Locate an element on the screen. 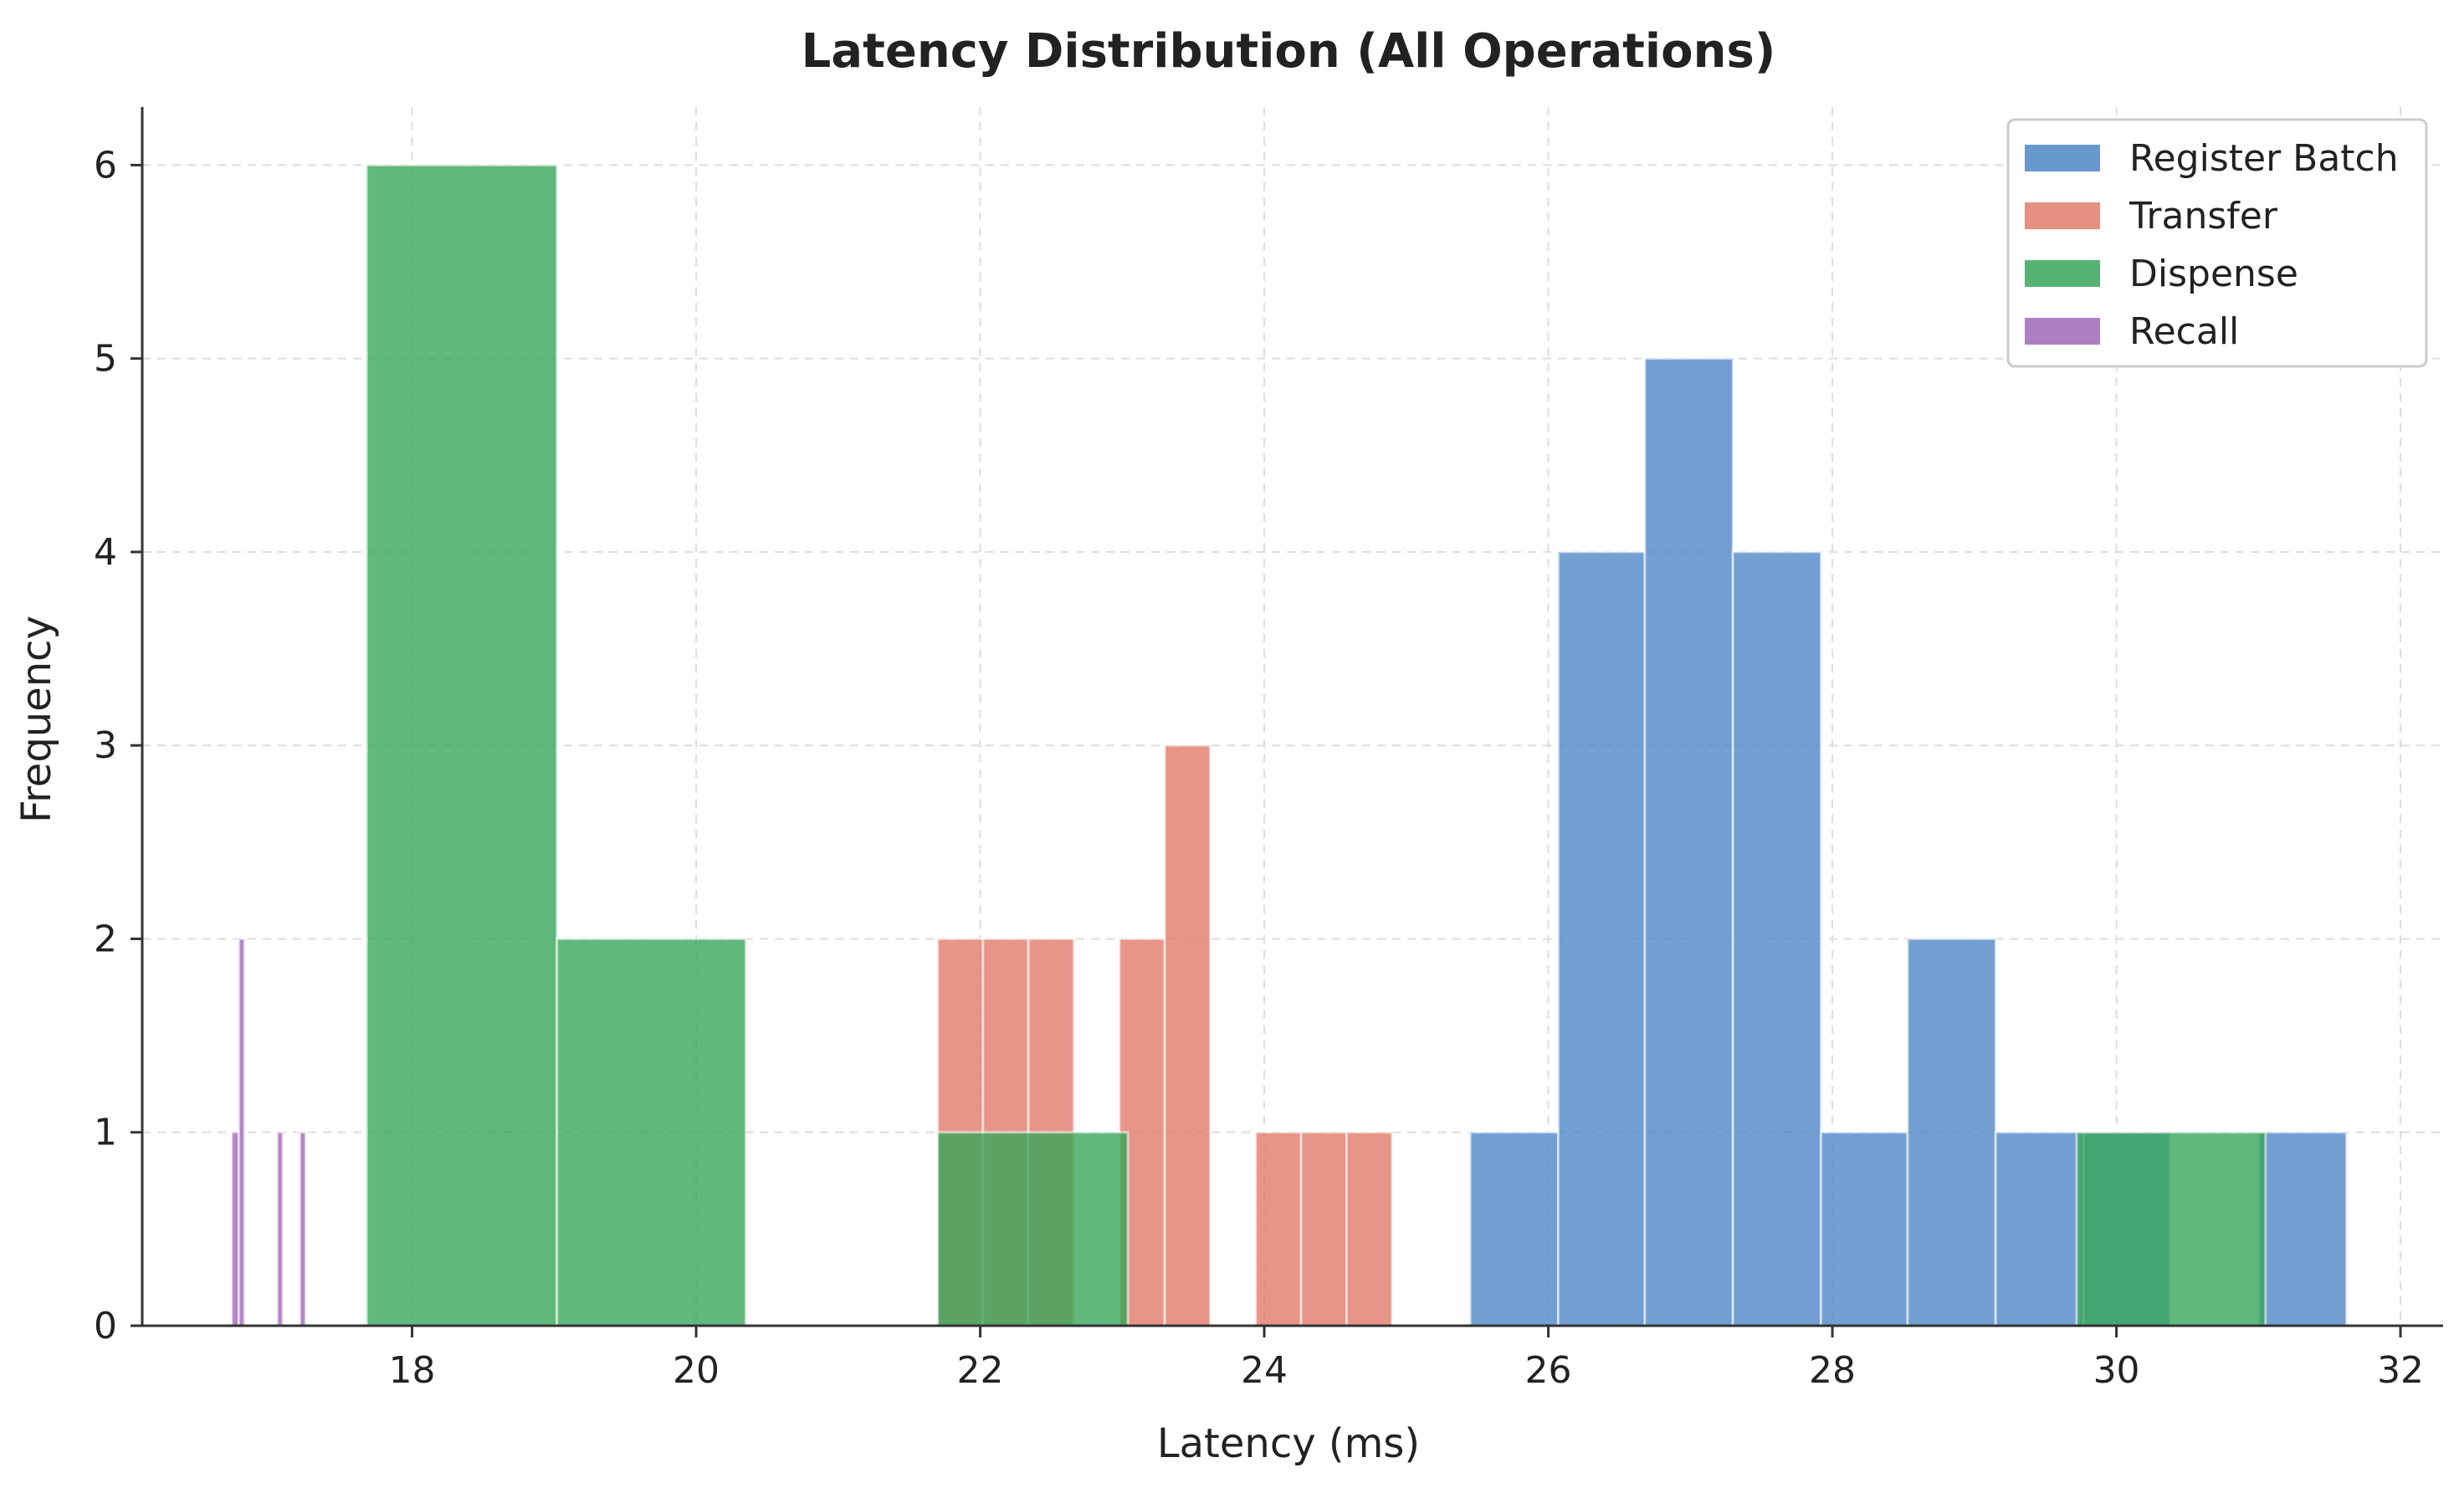  y-tick-label: 2 is located at coordinates (105, 939).